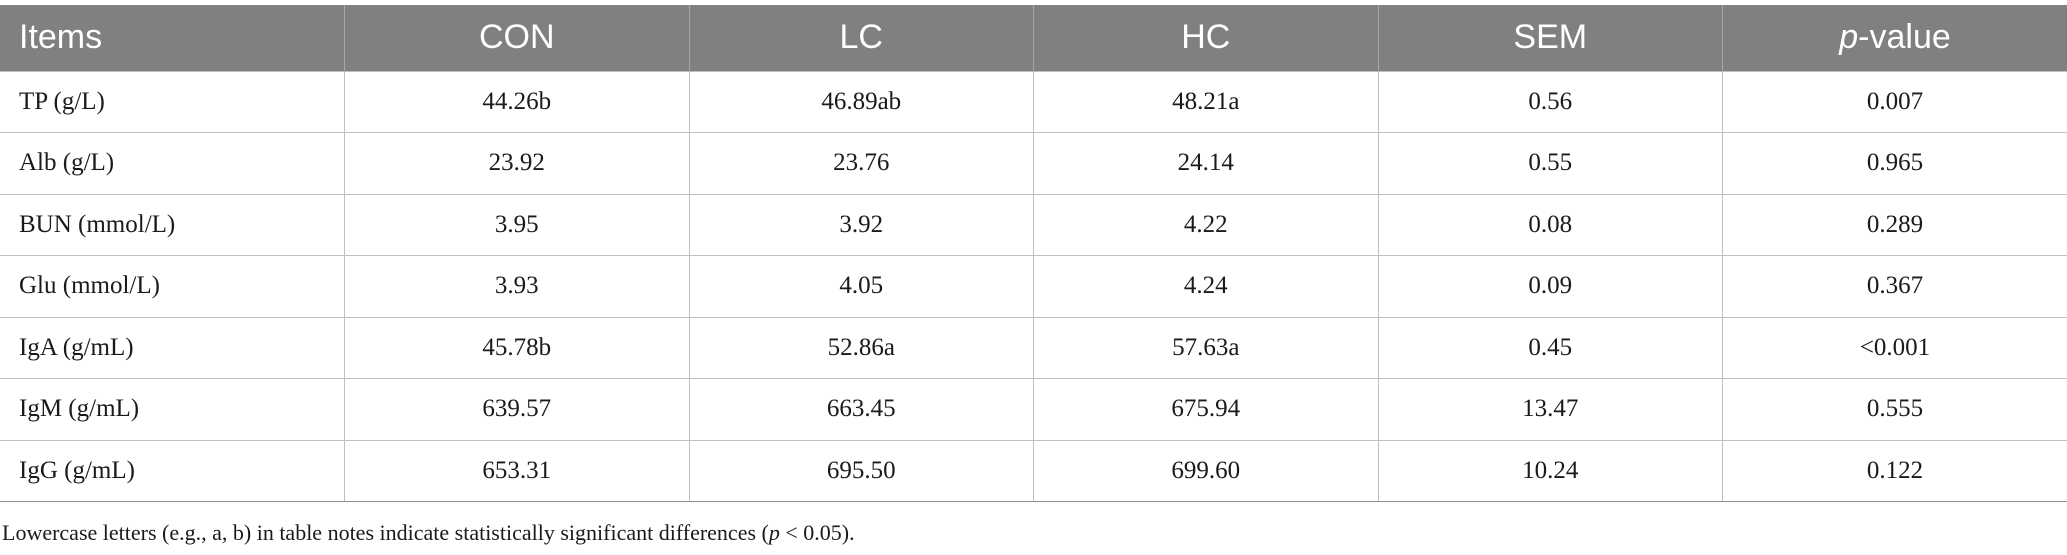 This screenshot has width=2067, height=555. Describe the element at coordinates (1894, 163) in the screenshot. I see `cell-p-value: 0.965` at that location.